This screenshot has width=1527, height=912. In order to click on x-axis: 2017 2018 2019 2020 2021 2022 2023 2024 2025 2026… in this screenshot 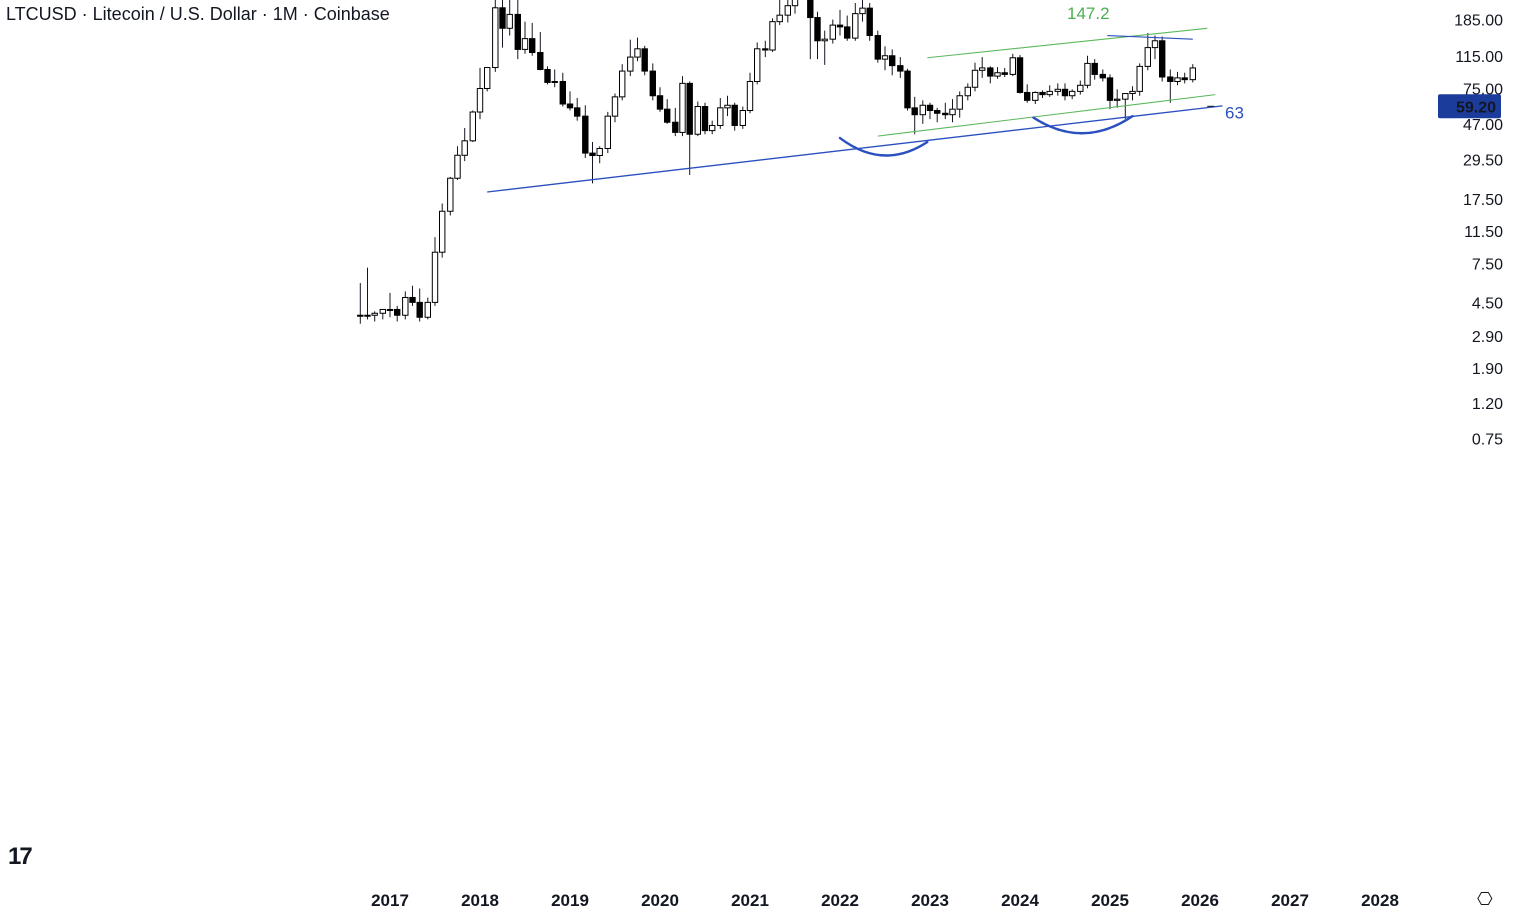, I will do `click(885, 900)`.